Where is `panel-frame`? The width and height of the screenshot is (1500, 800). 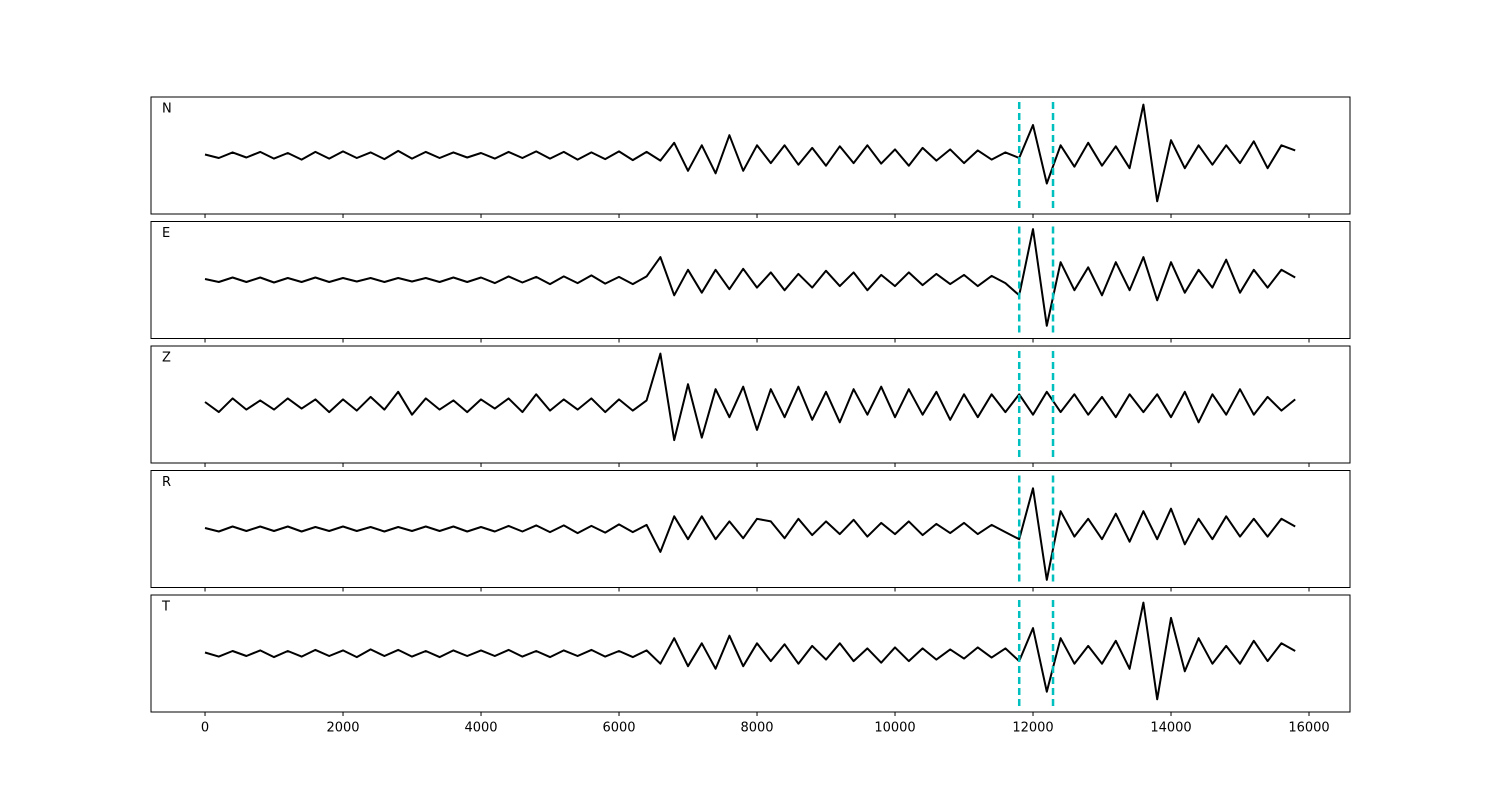
panel-frame is located at coordinates (750, 404).